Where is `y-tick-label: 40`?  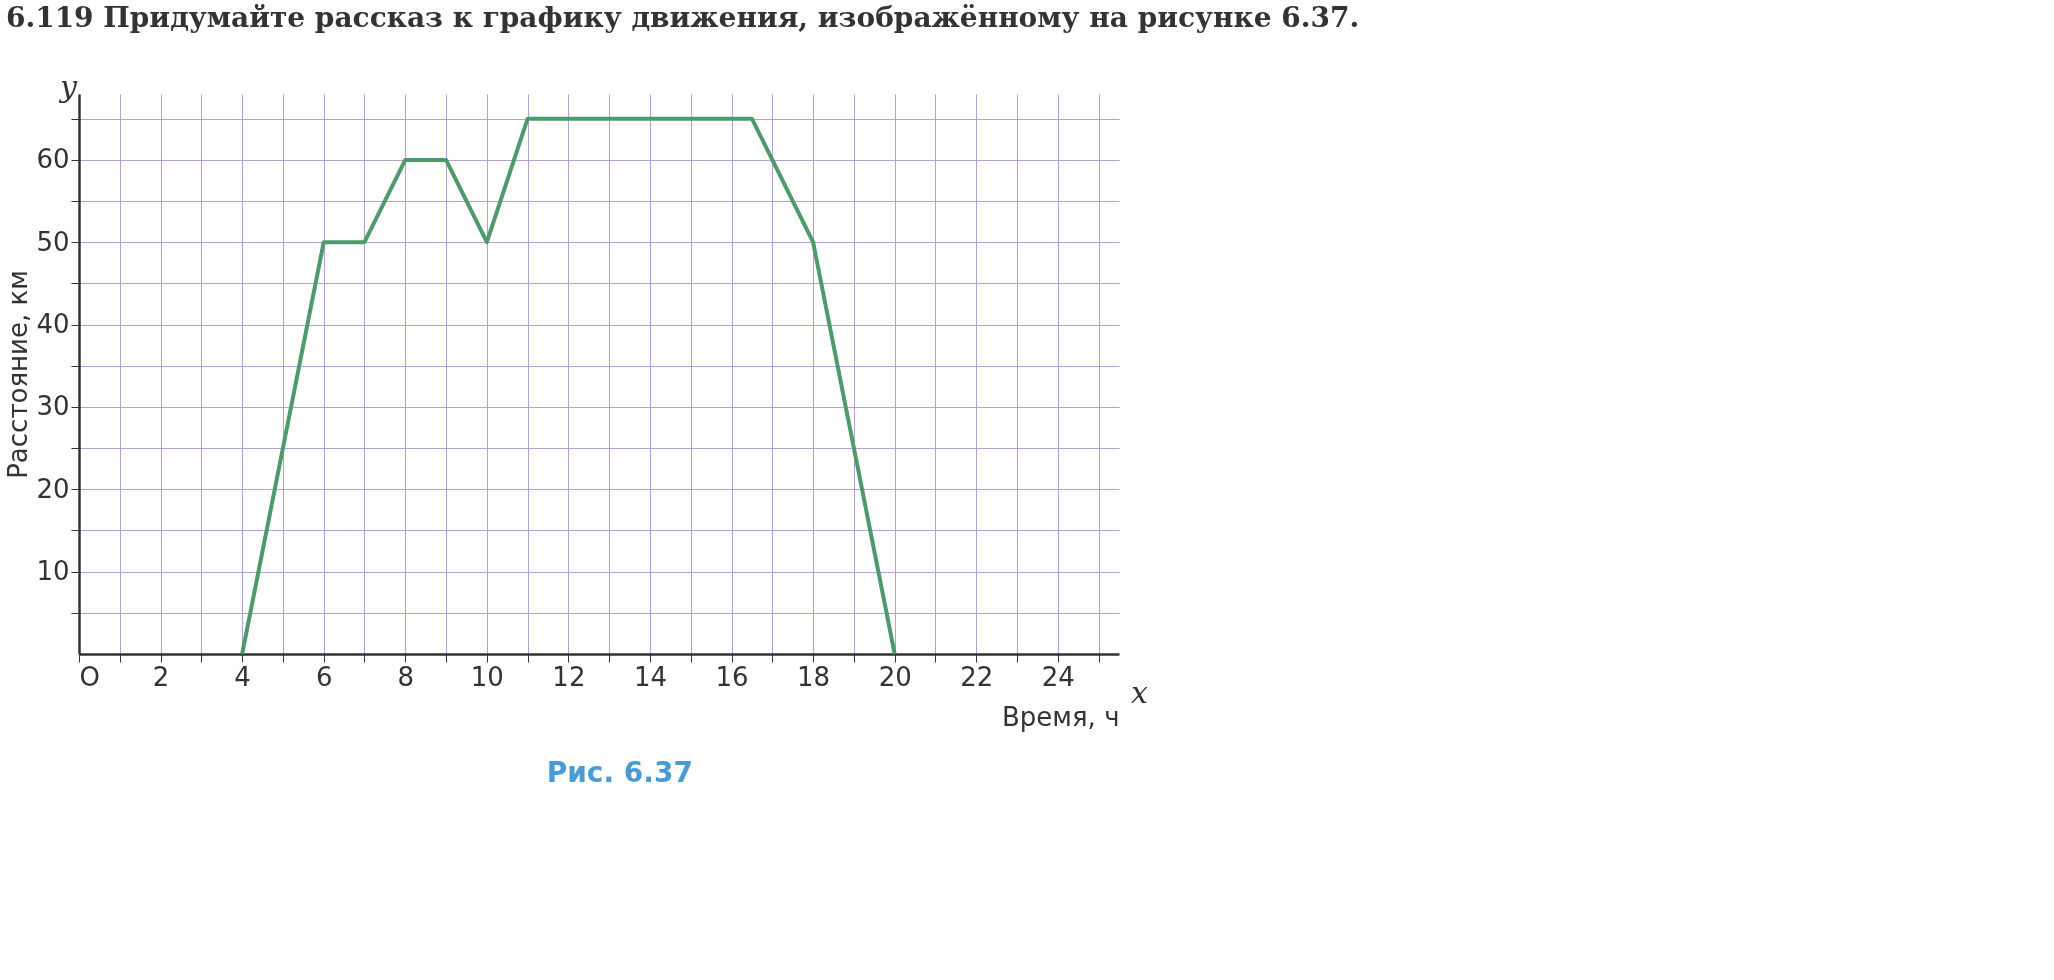 y-tick-label: 40 is located at coordinates (53, 324).